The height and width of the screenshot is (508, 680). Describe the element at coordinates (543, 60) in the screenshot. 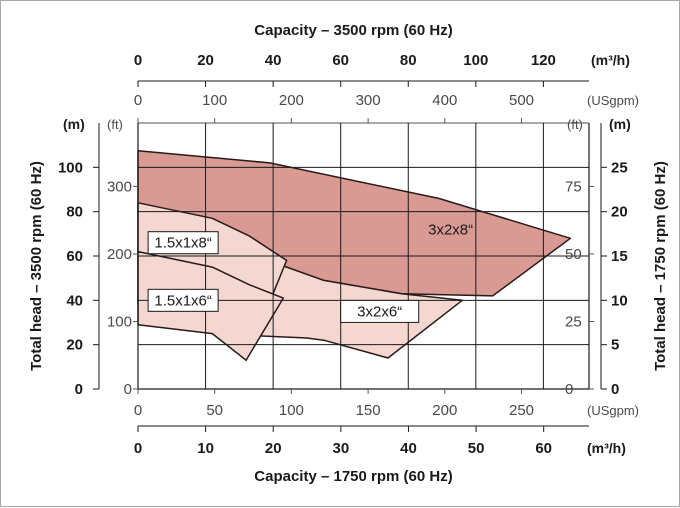

I see `top-axis-tick-label: 120` at that location.